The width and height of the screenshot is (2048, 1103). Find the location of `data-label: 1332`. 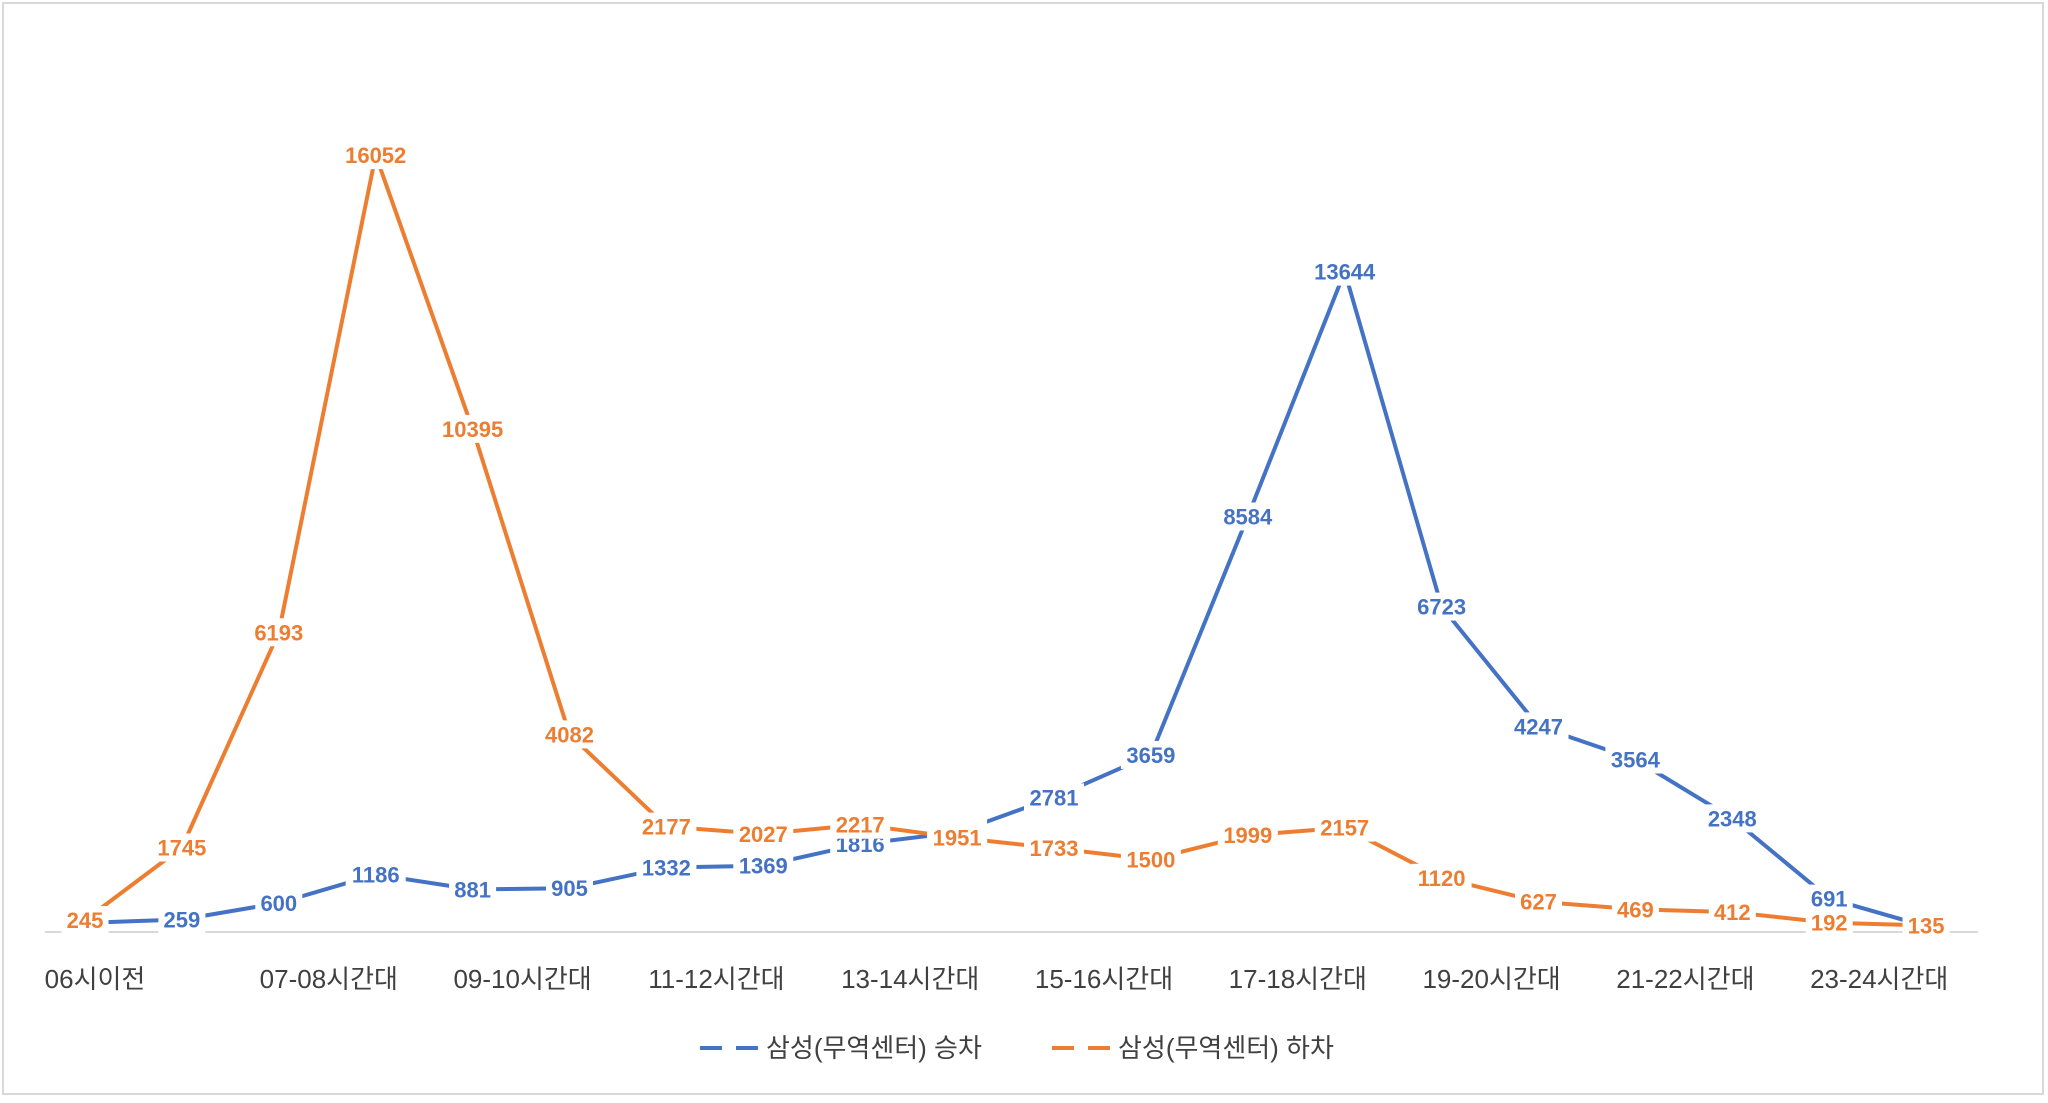

data-label: 1332 is located at coordinates (666, 868).